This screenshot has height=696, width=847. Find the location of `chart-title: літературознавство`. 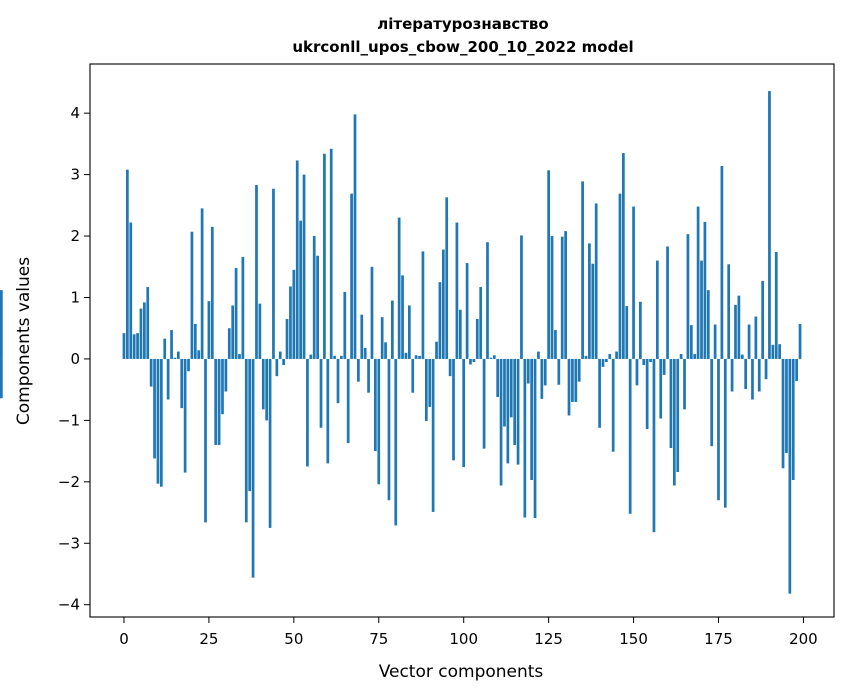

chart-title: літературознавство is located at coordinates (462, 24).